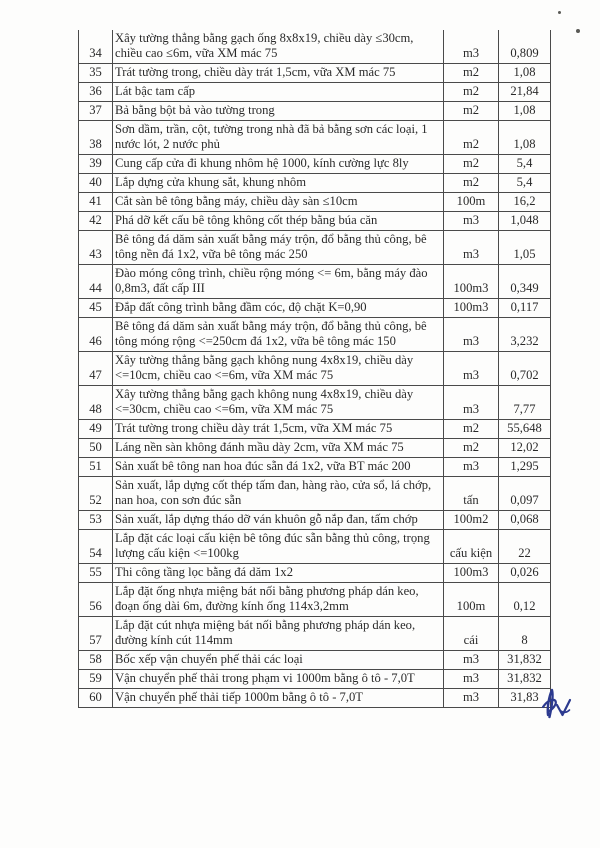 The width and height of the screenshot is (600, 848). Describe the element at coordinates (524, 573) in the screenshot. I see `quantity-cell: 0,026` at that location.